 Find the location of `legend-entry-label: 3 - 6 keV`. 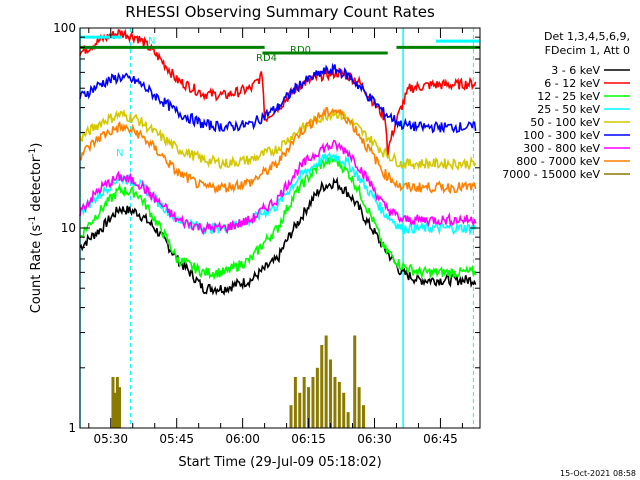

legend-entry-label: 3 - 6 keV is located at coordinates (575, 70).